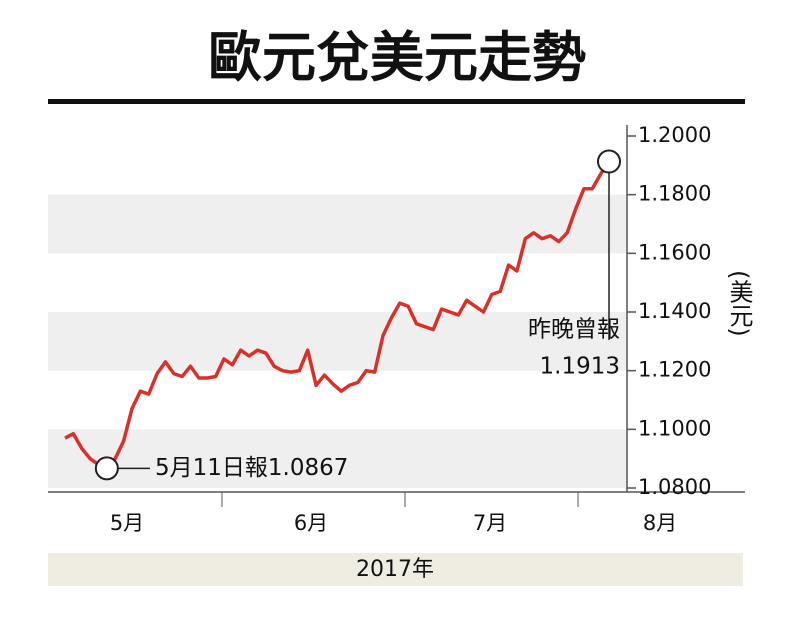 The height and width of the screenshot is (627, 800). Describe the element at coordinates (311, 523) in the screenshot. I see `x-tick-label: 6月` at that location.